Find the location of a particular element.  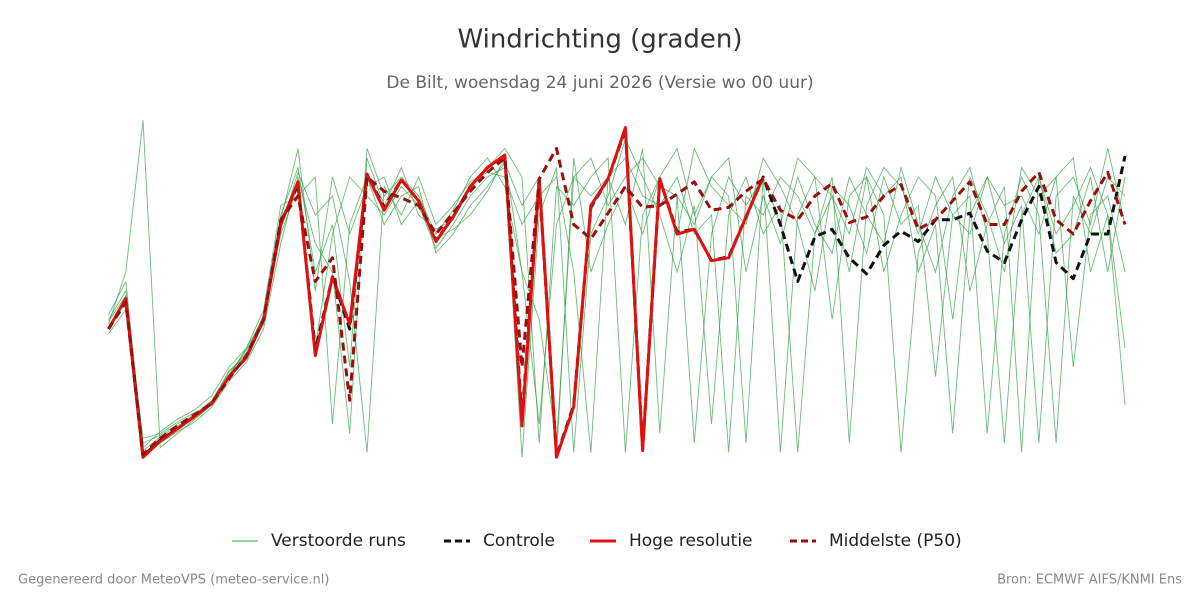

legend-label: Verstoorde runs is located at coordinates (338, 541).